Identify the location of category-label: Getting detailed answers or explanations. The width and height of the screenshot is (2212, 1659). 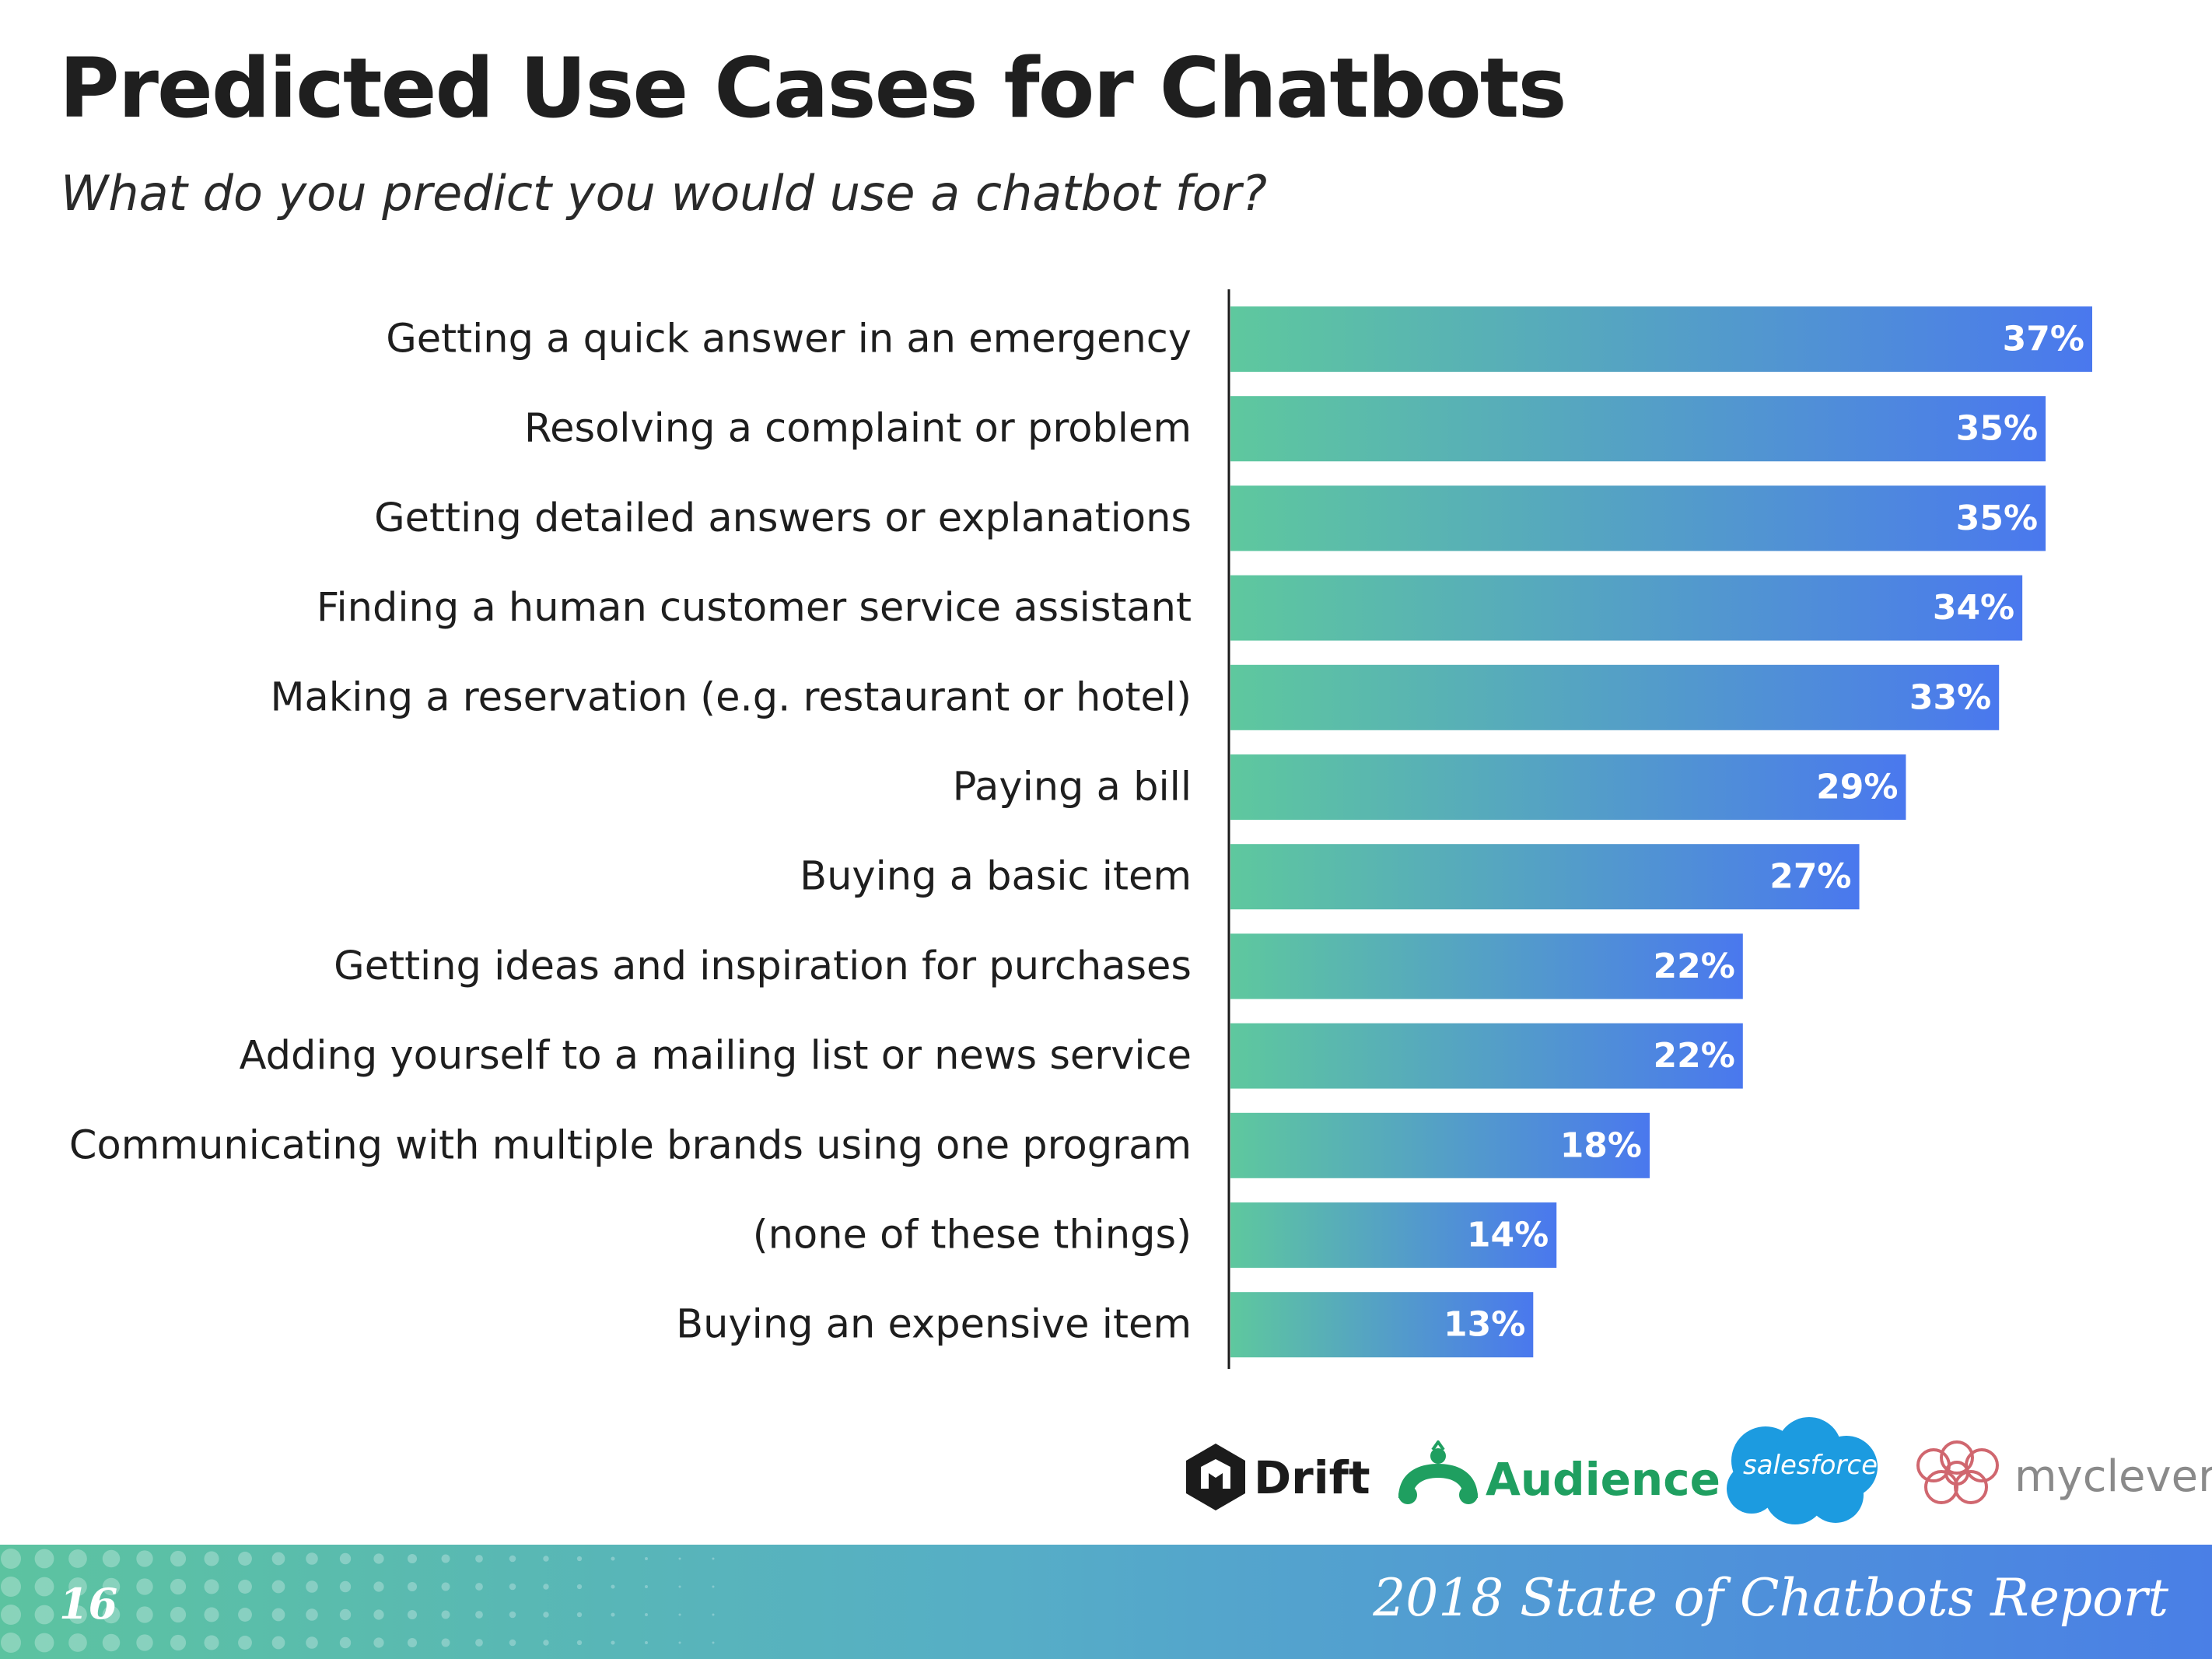
(783, 518).